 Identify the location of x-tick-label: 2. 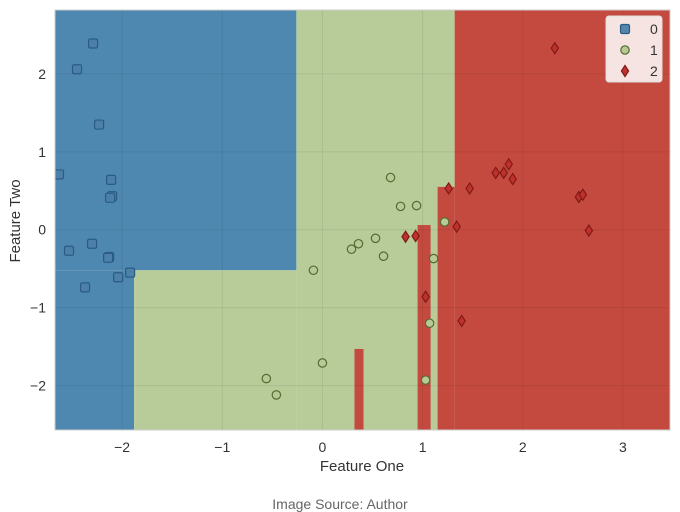
(523, 447).